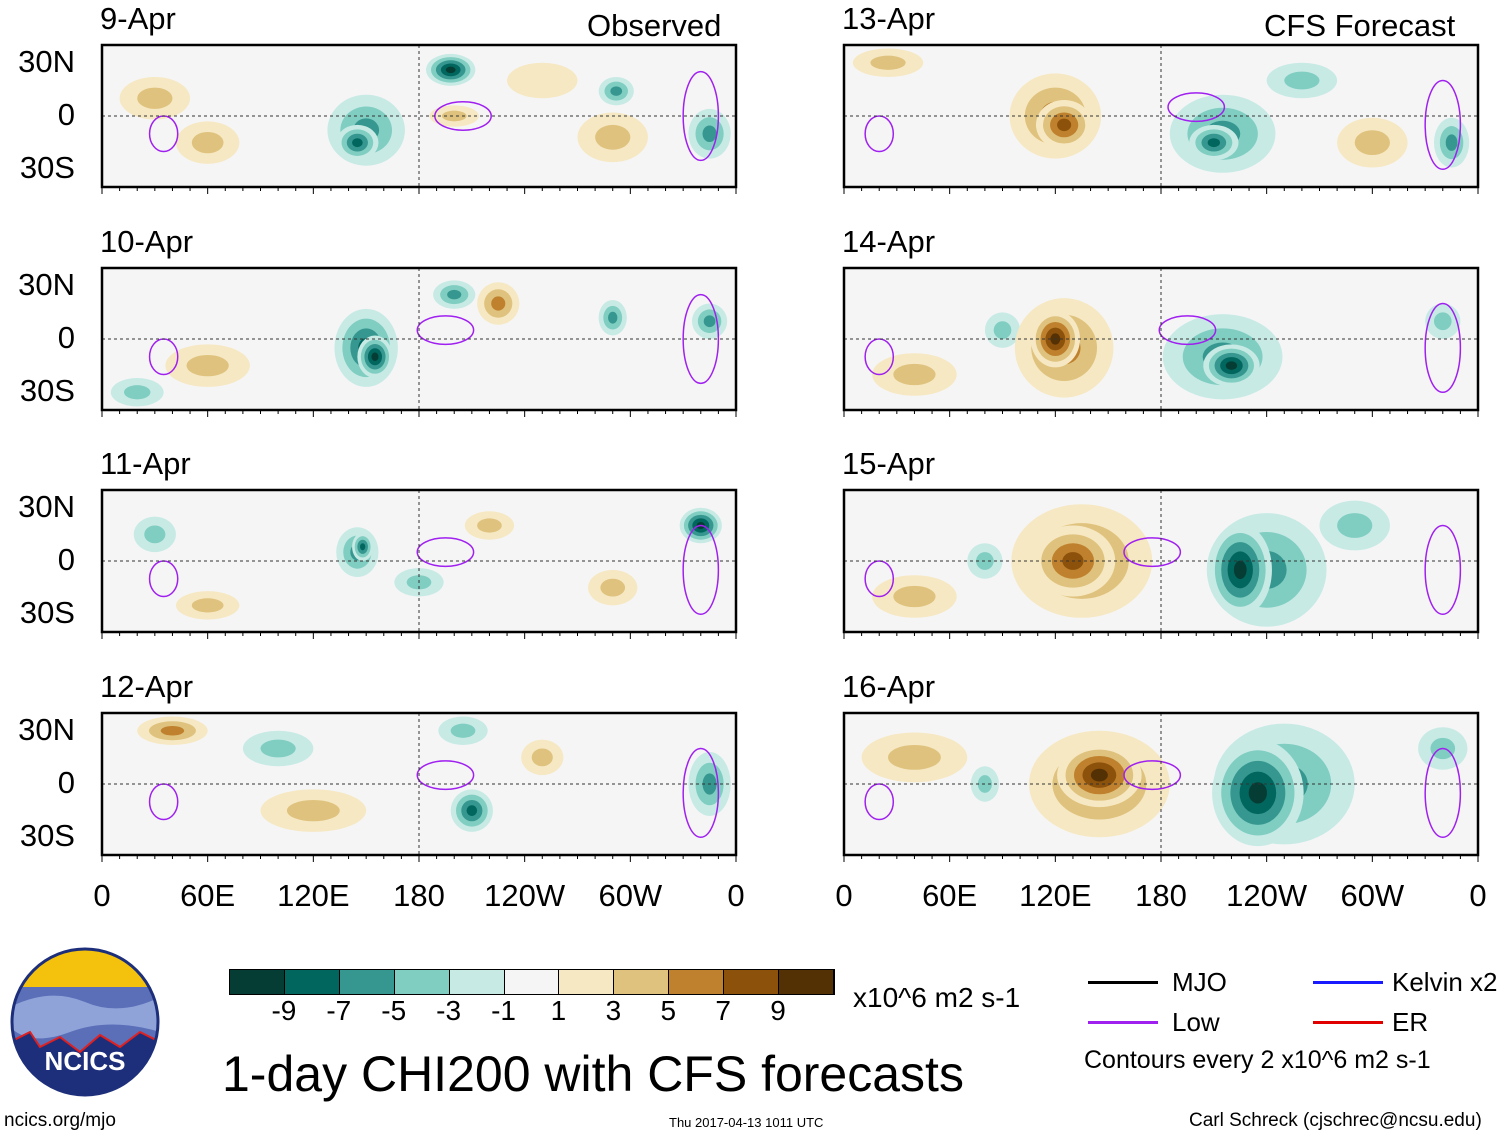 The height and width of the screenshot is (1137, 1510). Describe the element at coordinates (593, 1074) in the screenshot. I see `figure-title: 1-day CHI200 with CFS forecasts` at that location.